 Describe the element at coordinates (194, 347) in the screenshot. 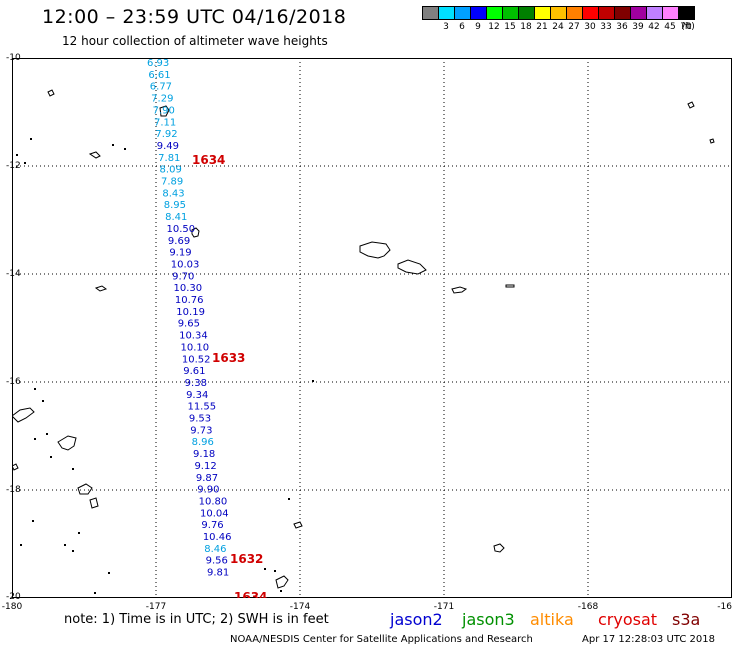

I see `wave-height-label: 10.10` at that location.